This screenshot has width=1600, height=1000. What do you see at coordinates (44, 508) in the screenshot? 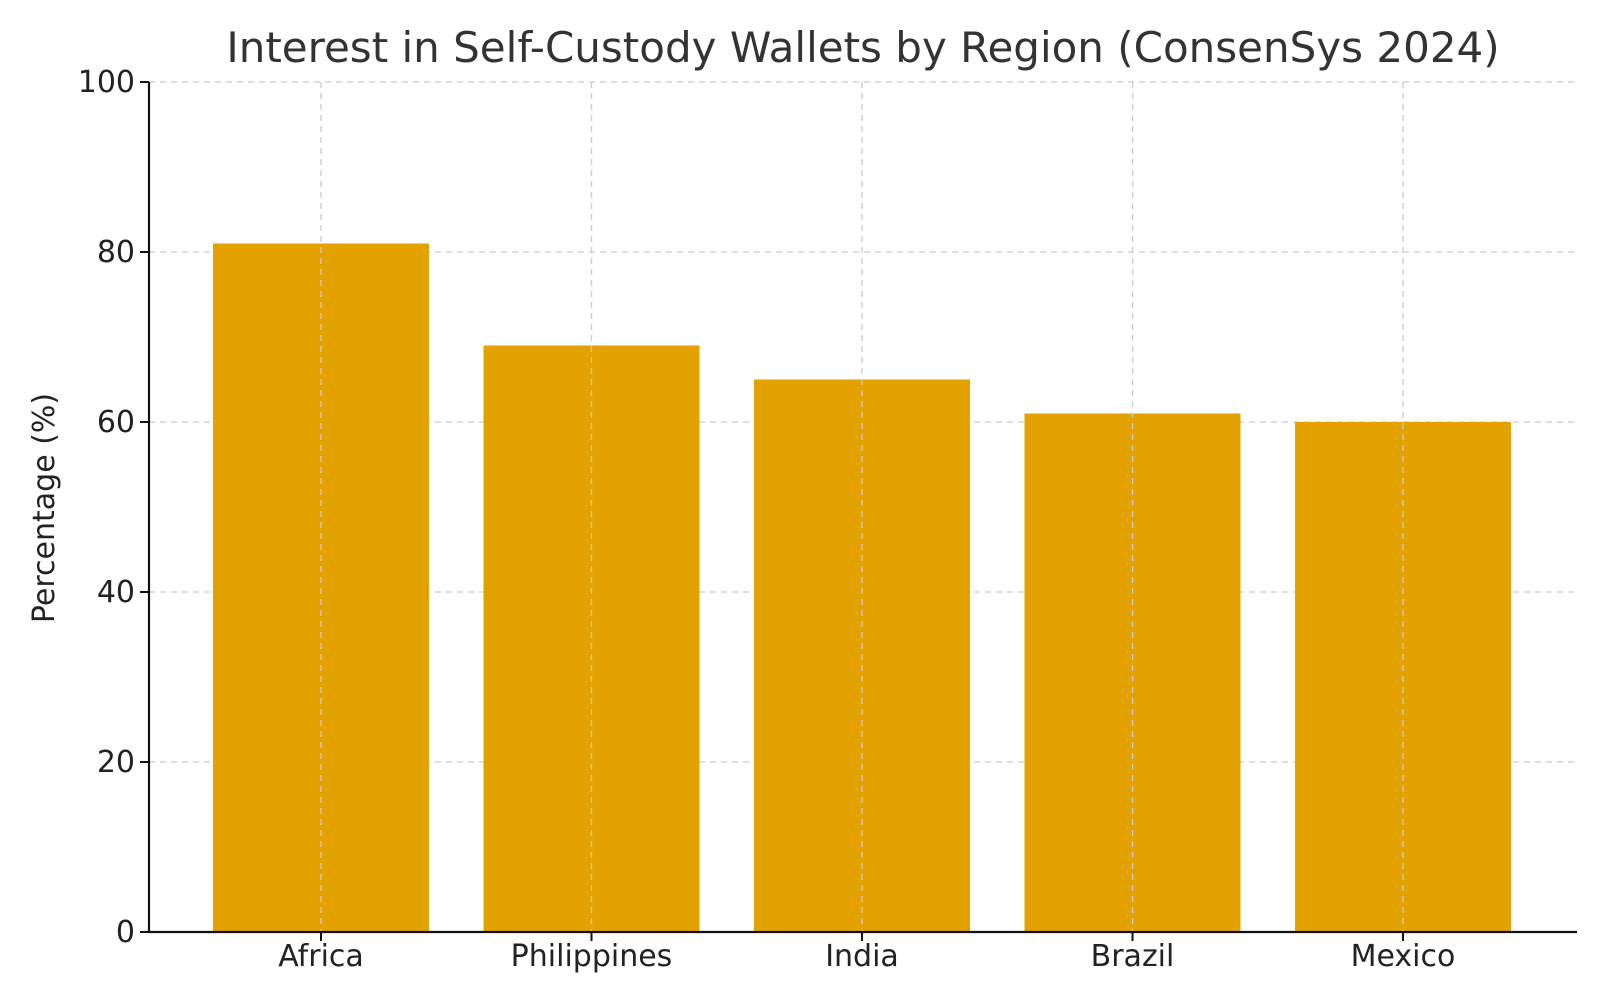
I see `y-axis-label: Percentage (%)` at bounding box center [44, 508].